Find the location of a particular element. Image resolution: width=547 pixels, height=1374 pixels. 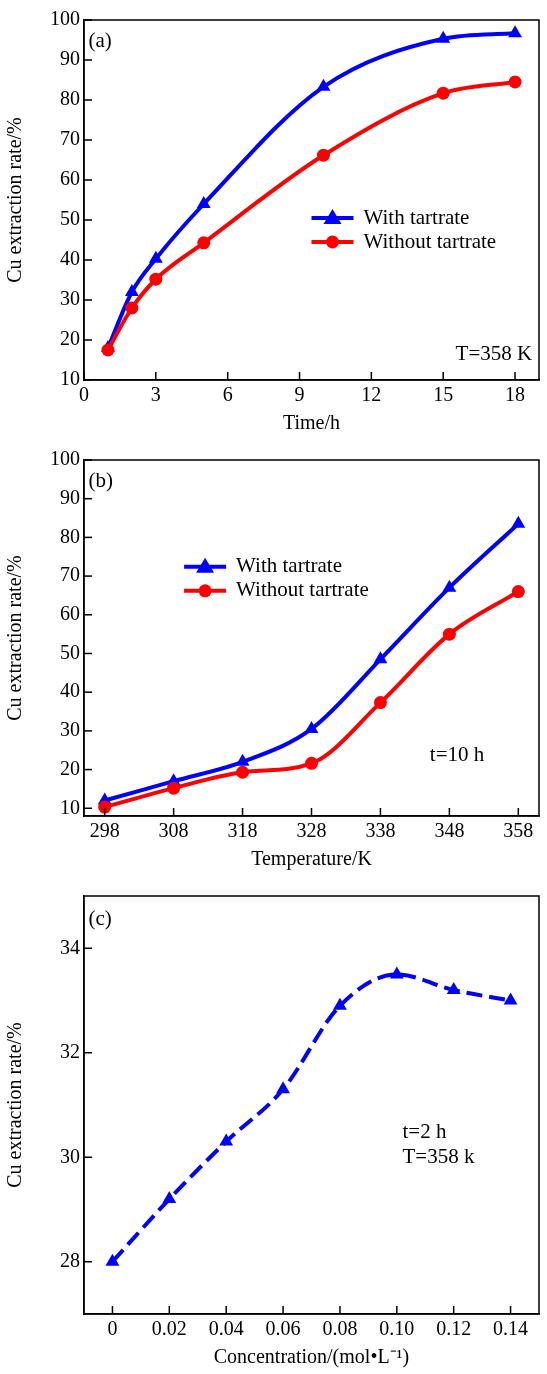

x-axis-title: Time/h is located at coordinates (311, 422).